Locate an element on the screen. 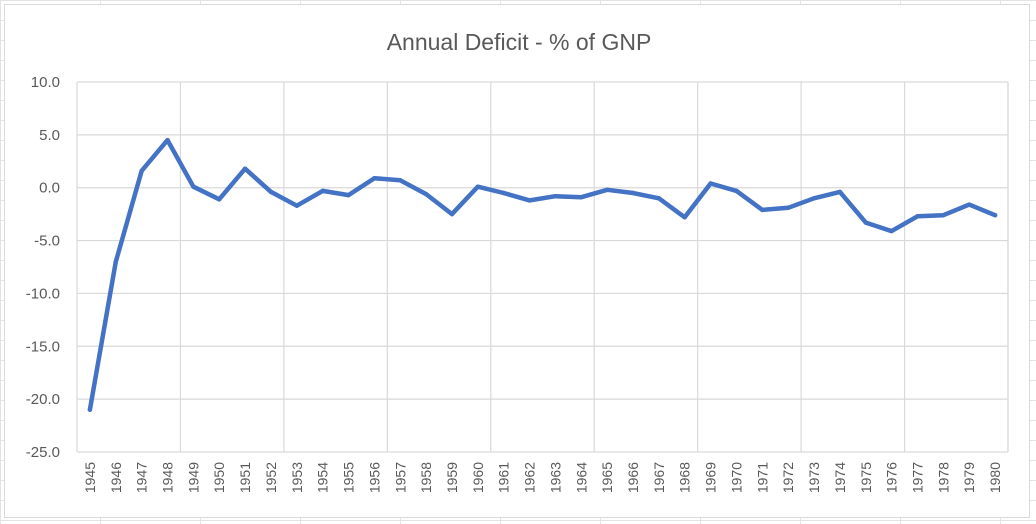 The image size is (1036, 524). x-tick-label: 1945 is located at coordinates (90, 477).